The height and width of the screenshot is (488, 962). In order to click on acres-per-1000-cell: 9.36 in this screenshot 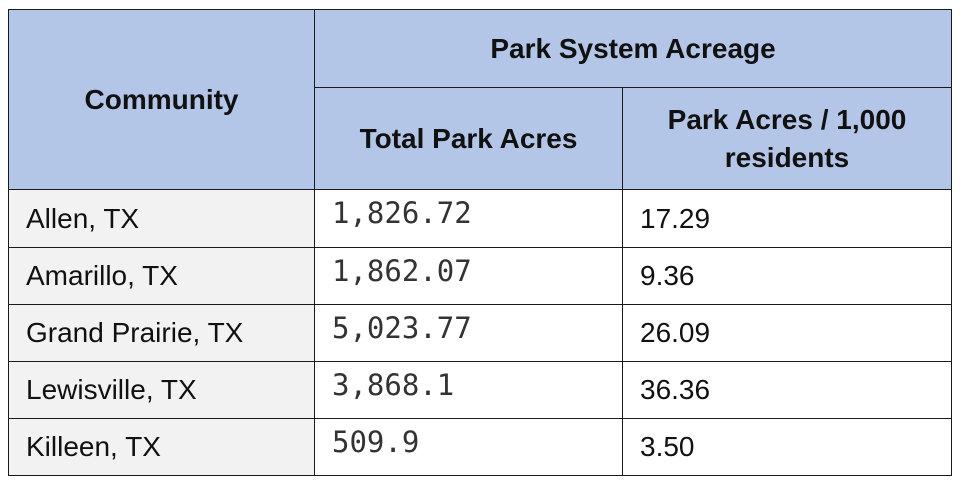, I will do `click(787, 276)`.